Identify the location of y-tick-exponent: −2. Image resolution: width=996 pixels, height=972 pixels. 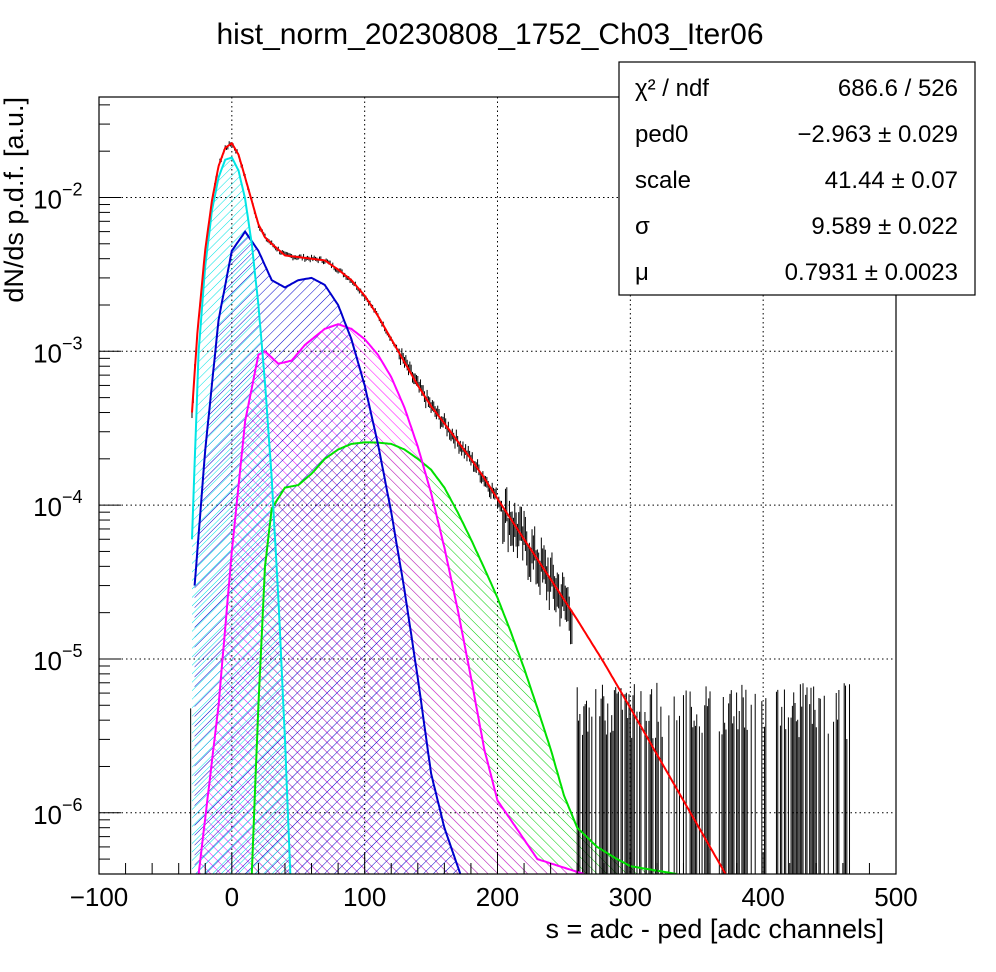
(72, 189).